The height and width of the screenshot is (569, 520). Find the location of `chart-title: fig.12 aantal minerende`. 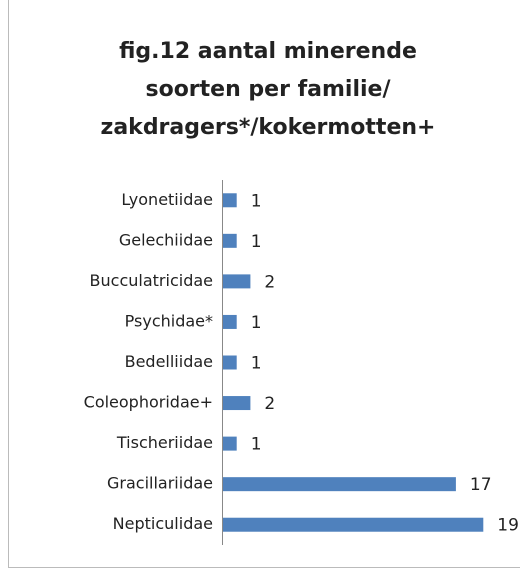

chart-title: fig.12 aantal minerende is located at coordinates (268, 51).